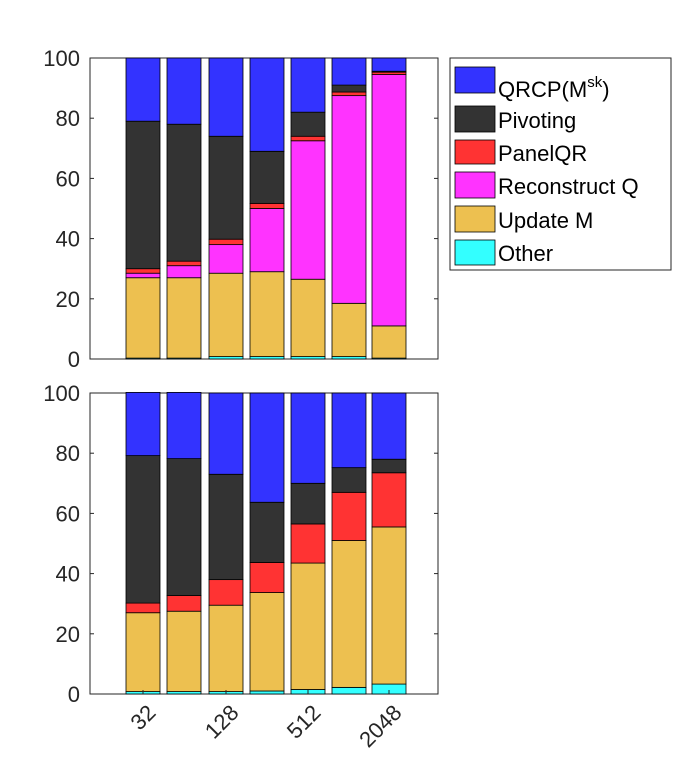 Image resolution: width=693 pixels, height=780 pixels. What do you see at coordinates (226, 648) in the screenshot?
I see `bottom-bar-3-update-m` at bounding box center [226, 648].